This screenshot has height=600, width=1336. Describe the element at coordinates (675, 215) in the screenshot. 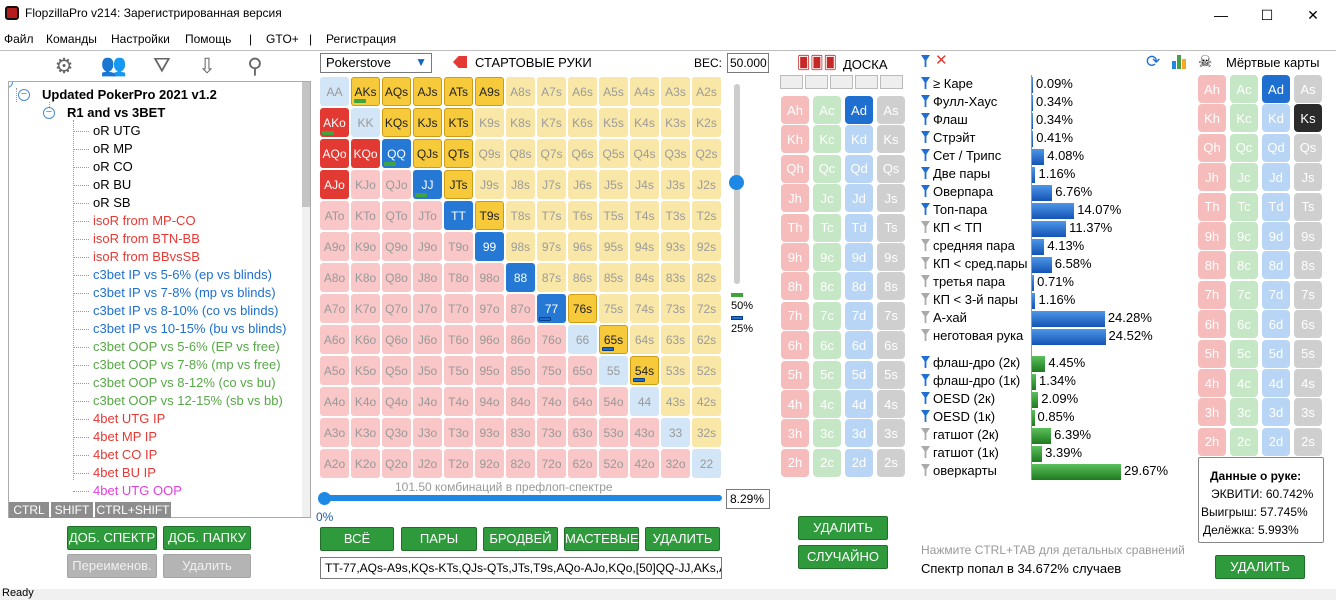

I see `hand-cell: T3s` at that location.